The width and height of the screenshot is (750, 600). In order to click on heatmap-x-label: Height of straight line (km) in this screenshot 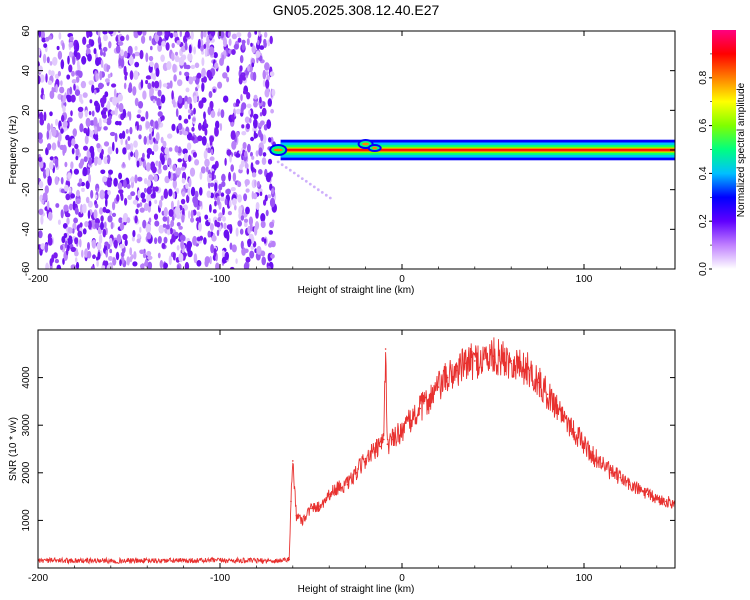, I will do `click(356, 290)`.